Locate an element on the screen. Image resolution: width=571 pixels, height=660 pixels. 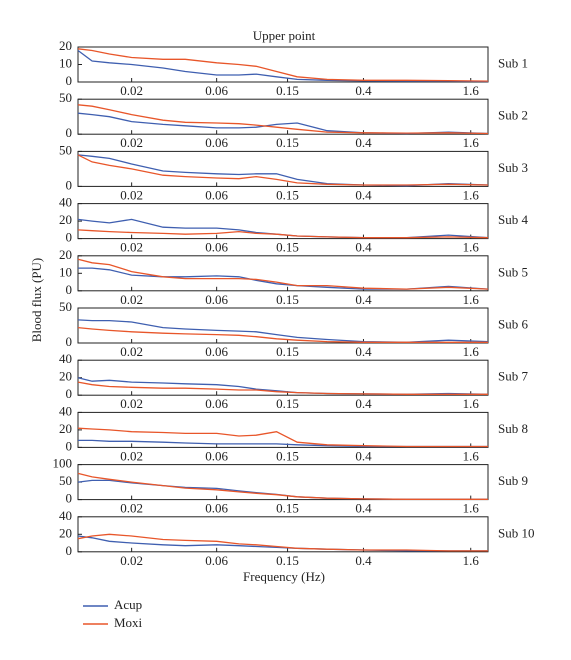
panel-title: Sub 7 is located at coordinates (513, 376).